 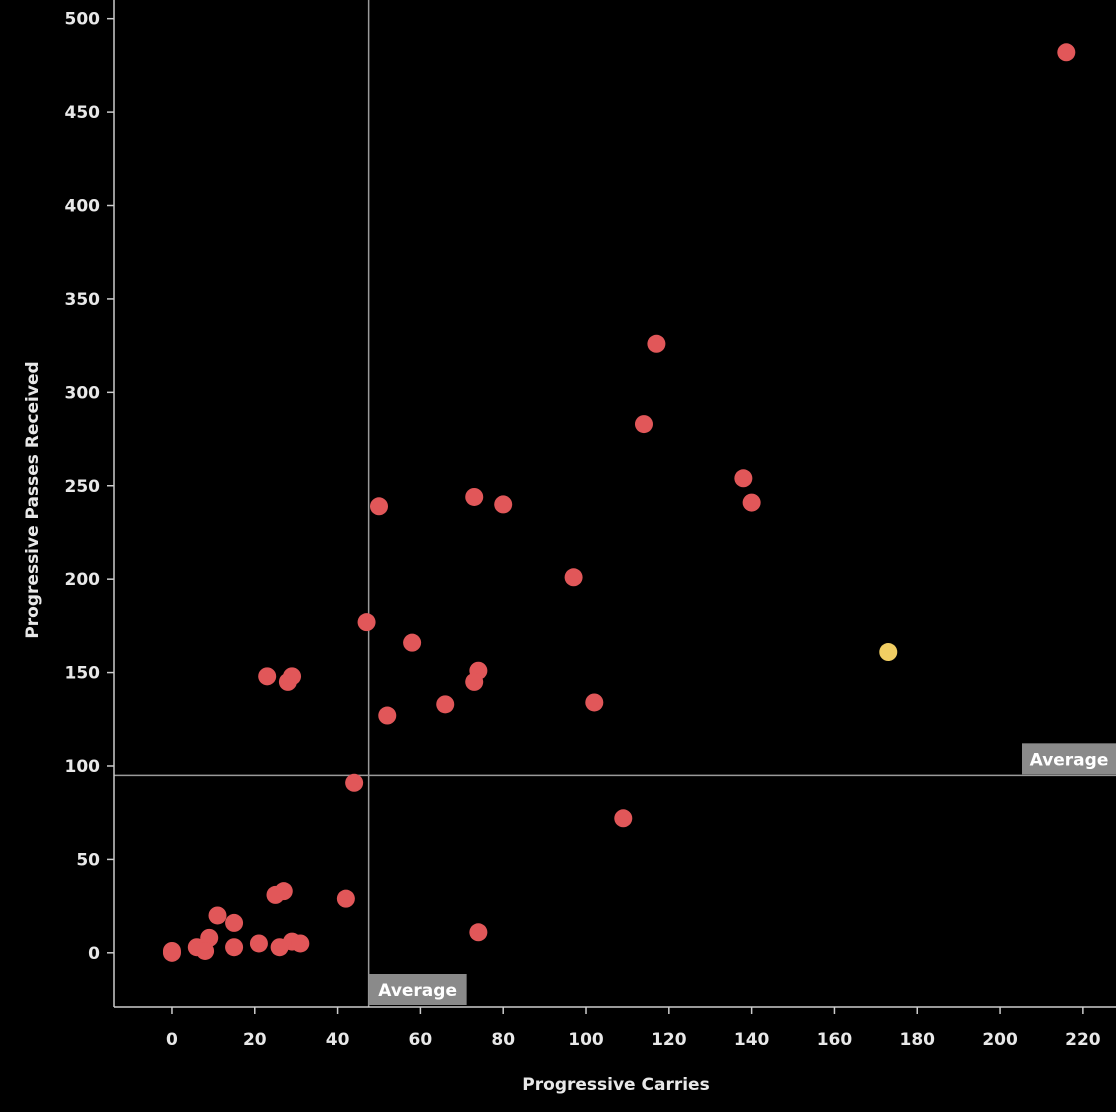 What do you see at coordinates (83, 300) in the screenshot?
I see `y-tick-label: 350` at bounding box center [83, 300].